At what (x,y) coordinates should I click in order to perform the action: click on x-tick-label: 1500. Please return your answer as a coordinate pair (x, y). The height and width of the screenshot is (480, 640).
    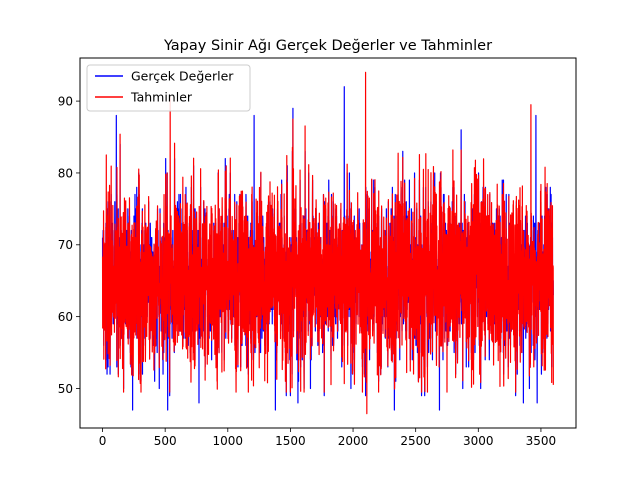
    Looking at the image, I should click on (290, 441).